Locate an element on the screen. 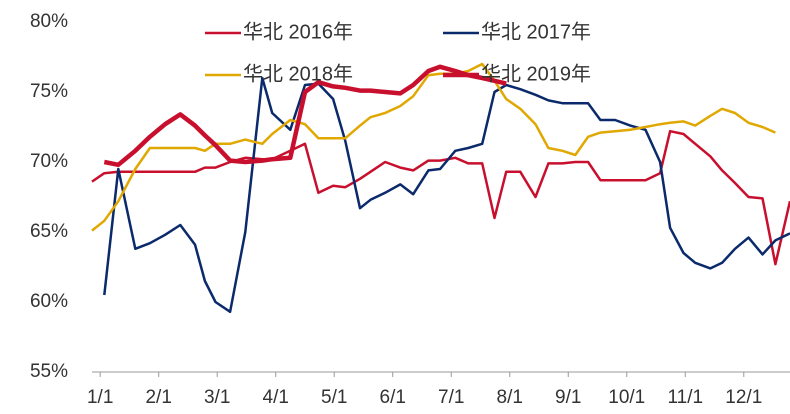 This screenshot has height=414, width=790. y-tick-label: 75% is located at coordinates (49, 91).